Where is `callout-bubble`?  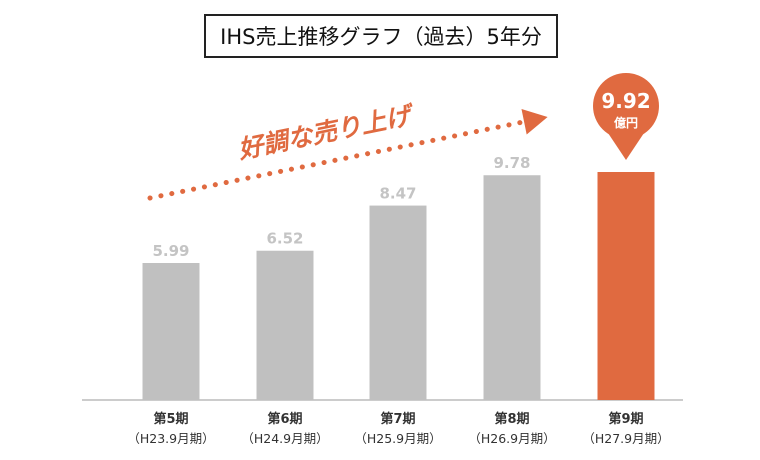 callout-bubble is located at coordinates (626, 106).